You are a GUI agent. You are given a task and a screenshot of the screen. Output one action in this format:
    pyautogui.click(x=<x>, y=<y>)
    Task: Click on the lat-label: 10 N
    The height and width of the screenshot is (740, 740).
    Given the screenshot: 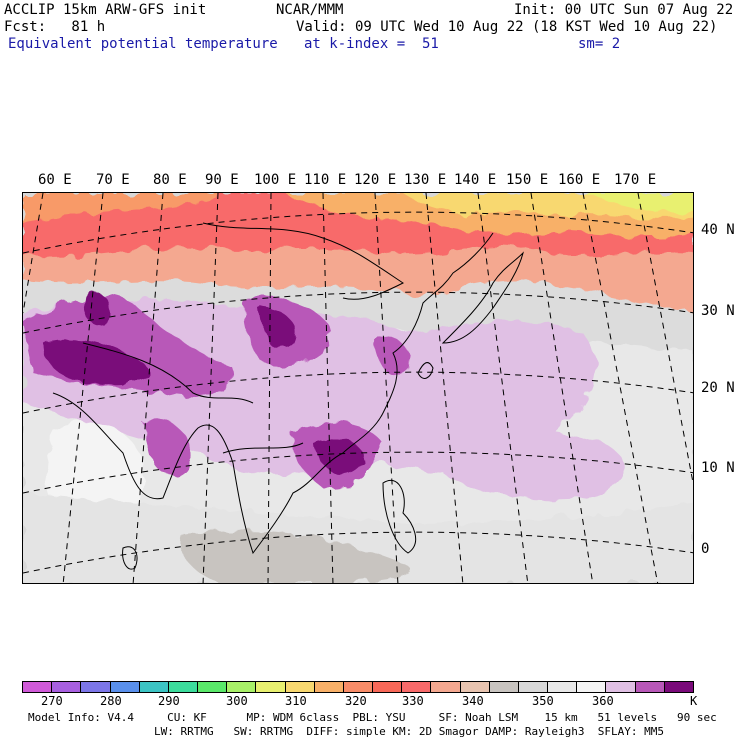 What is the action you would take?
    pyautogui.click(x=718, y=468)
    